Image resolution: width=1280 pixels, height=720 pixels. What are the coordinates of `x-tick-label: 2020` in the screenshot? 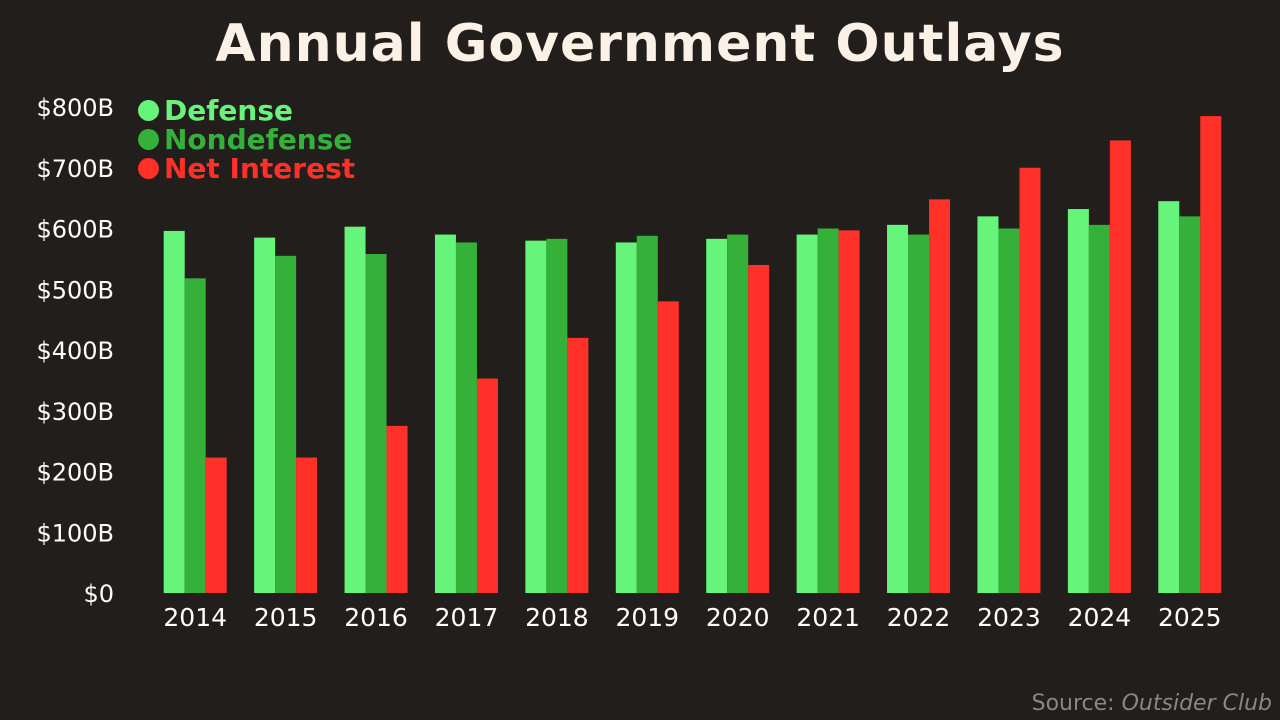 It's located at (738, 617).